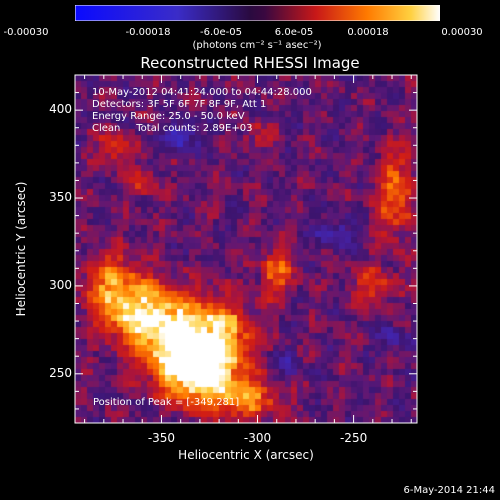  Describe the element at coordinates (60, 197) in the screenshot. I see `y-tick-label: 350` at that location.